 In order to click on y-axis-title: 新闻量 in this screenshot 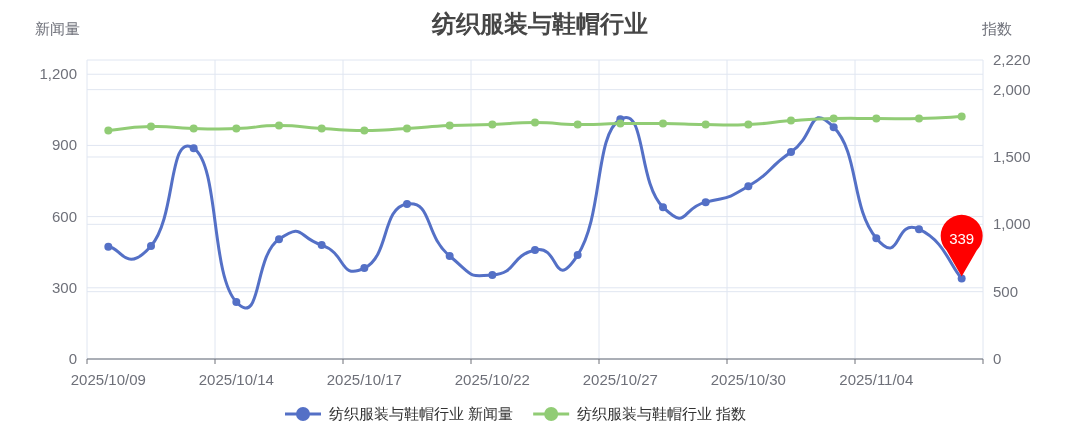, I will do `click(57, 28)`.